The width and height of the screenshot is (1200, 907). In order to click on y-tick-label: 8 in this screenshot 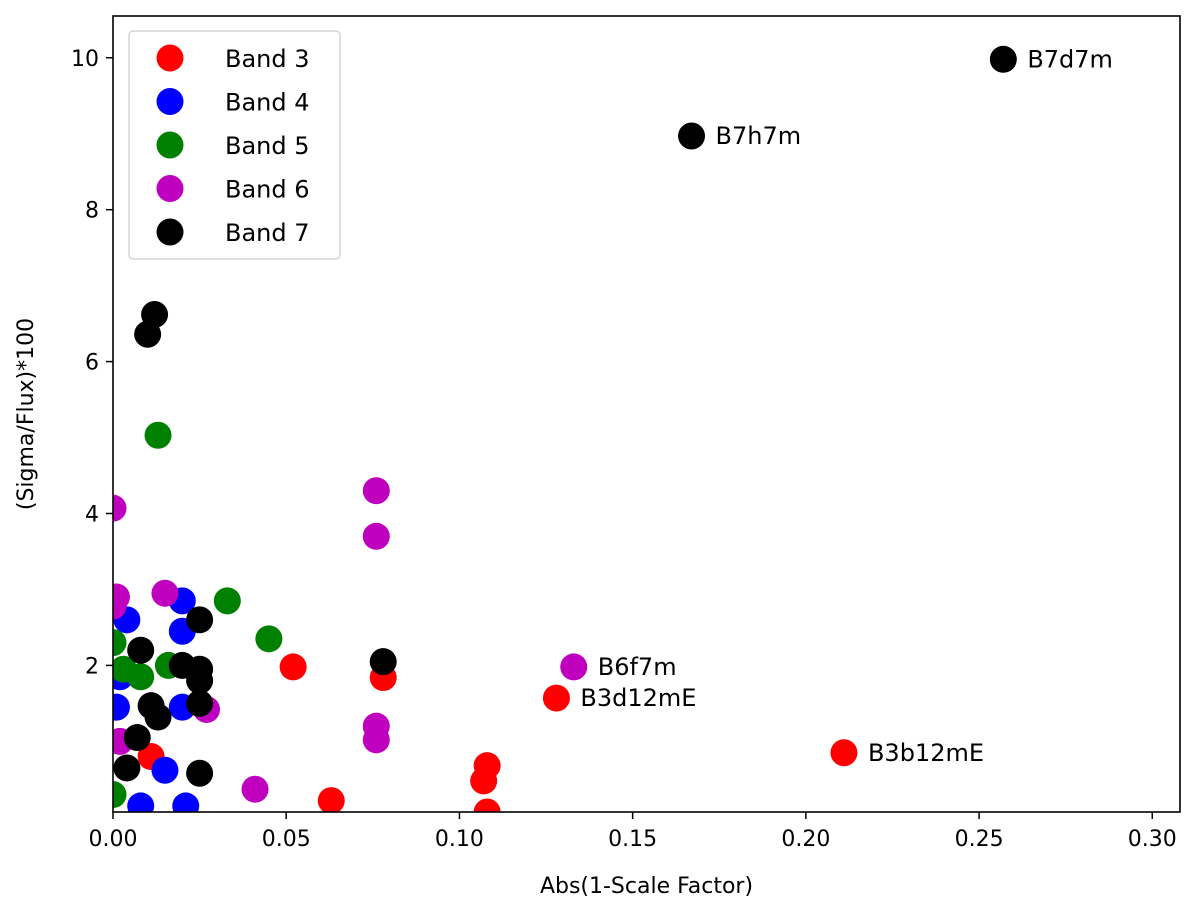, I will do `click(92, 211)`.